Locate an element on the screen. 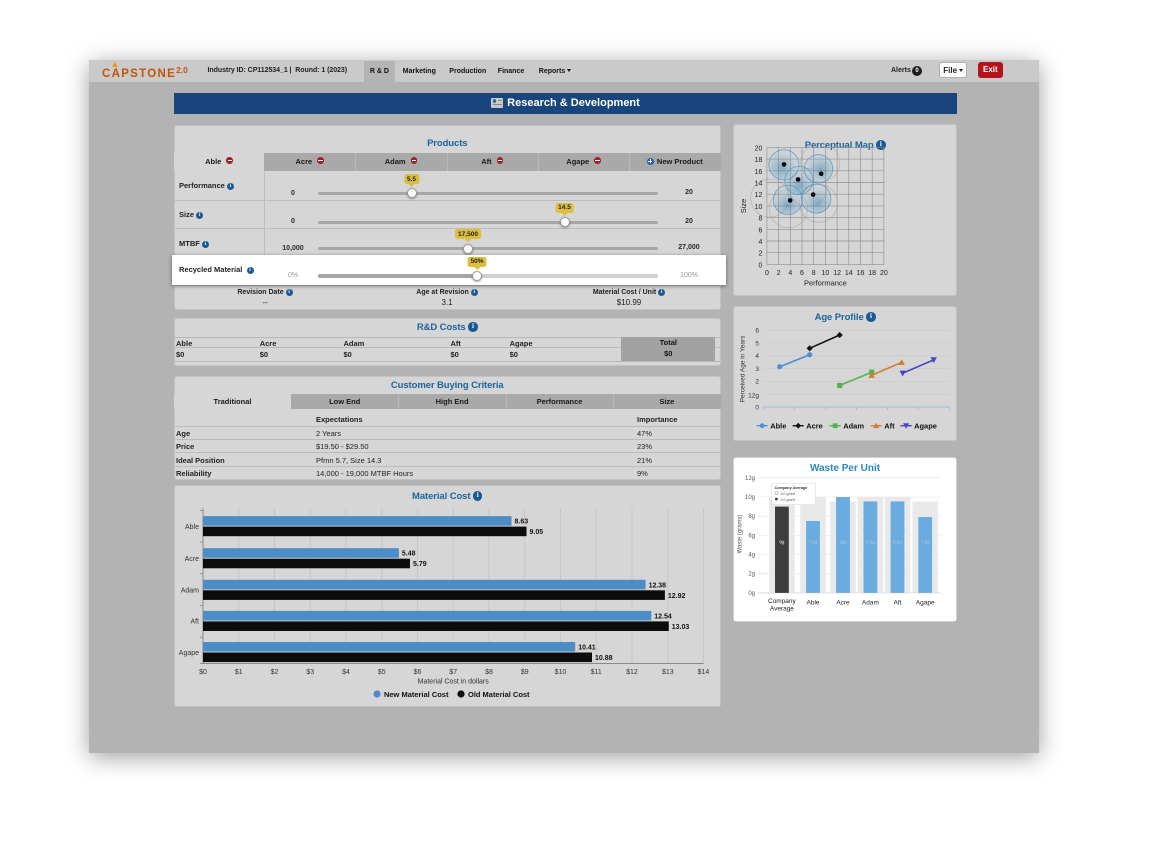 The width and height of the screenshot is (1149, 846). svg-text: 10.88 is located at coordinates (604, 658).